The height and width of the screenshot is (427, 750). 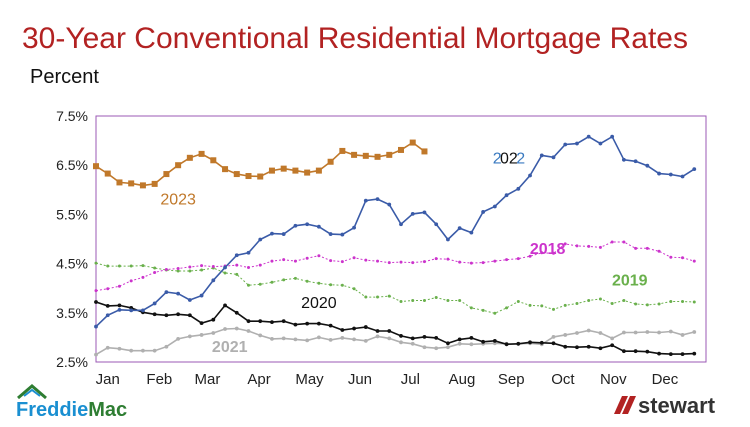 What do you see at coordinates (107, 410) in the screenshot?
I see `logo-text-mac: Mac` at bounding box center [107, 410].